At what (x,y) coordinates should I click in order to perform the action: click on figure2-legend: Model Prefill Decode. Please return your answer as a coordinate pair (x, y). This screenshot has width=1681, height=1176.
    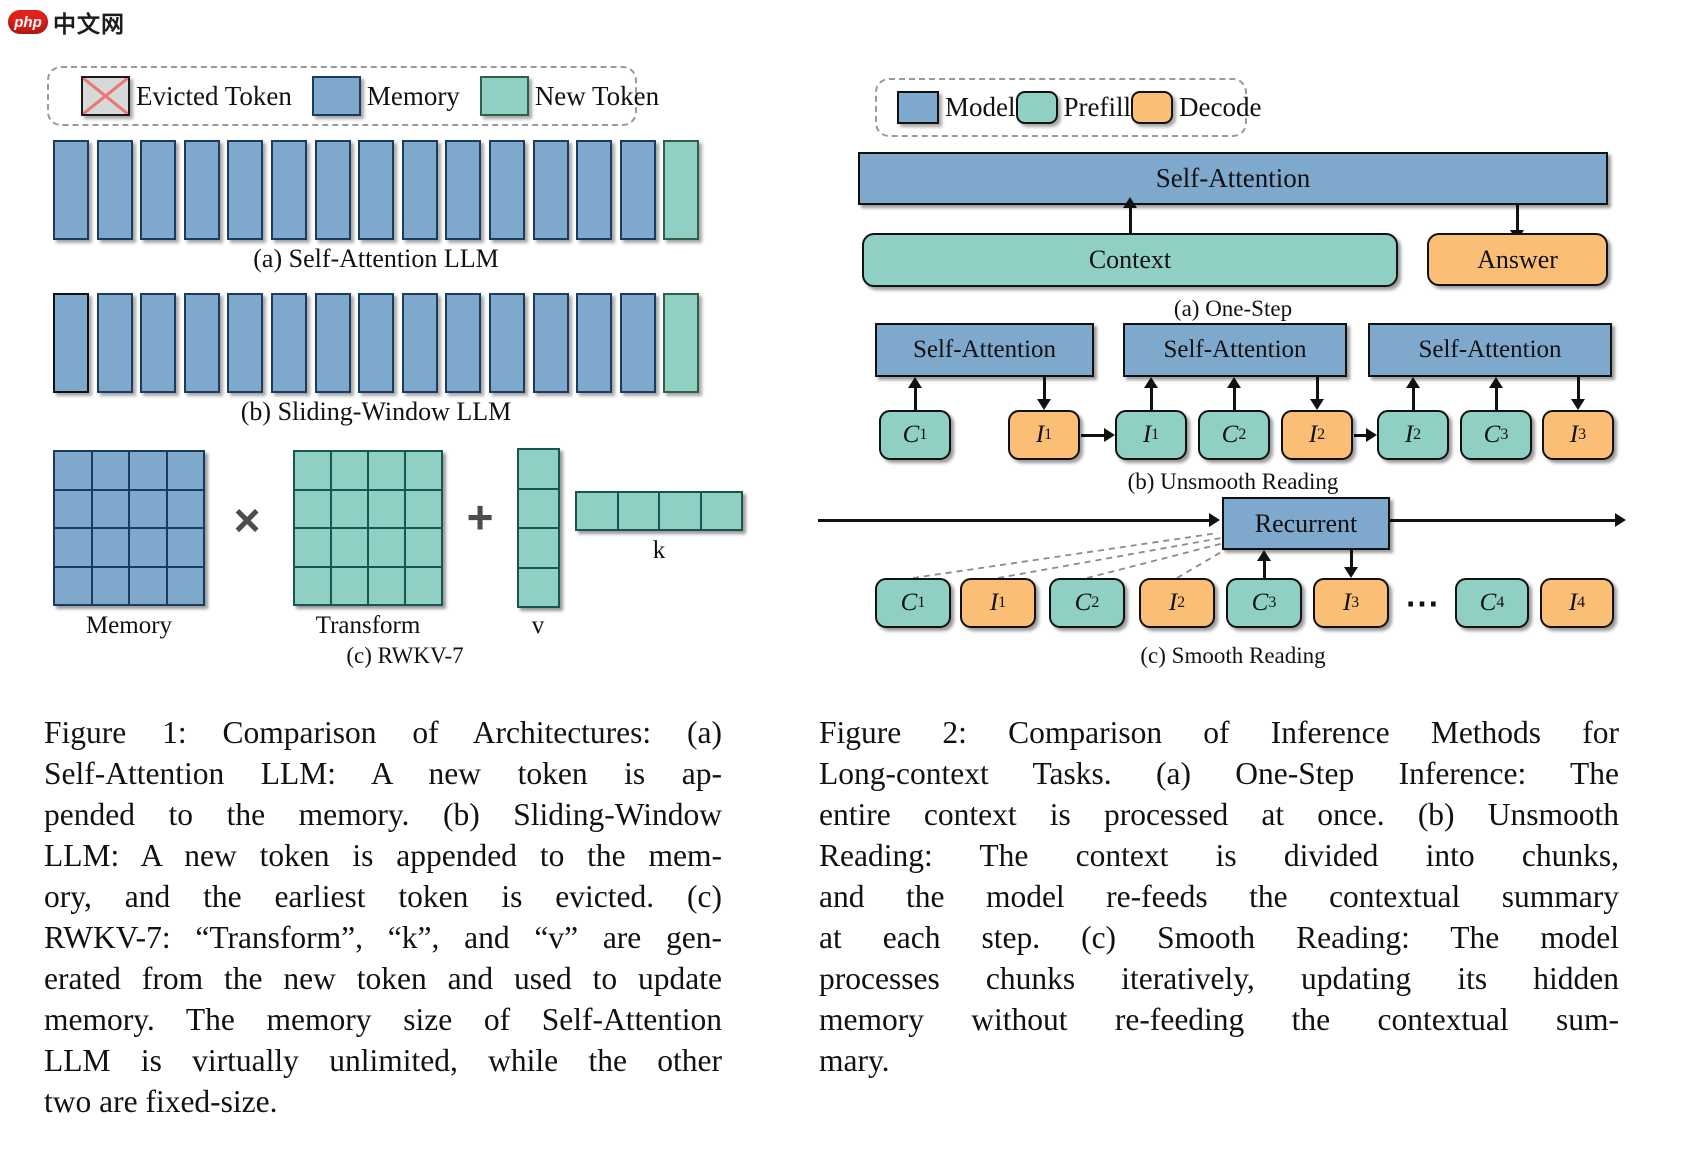
    Looking at the image, I should click on (1068, 107).